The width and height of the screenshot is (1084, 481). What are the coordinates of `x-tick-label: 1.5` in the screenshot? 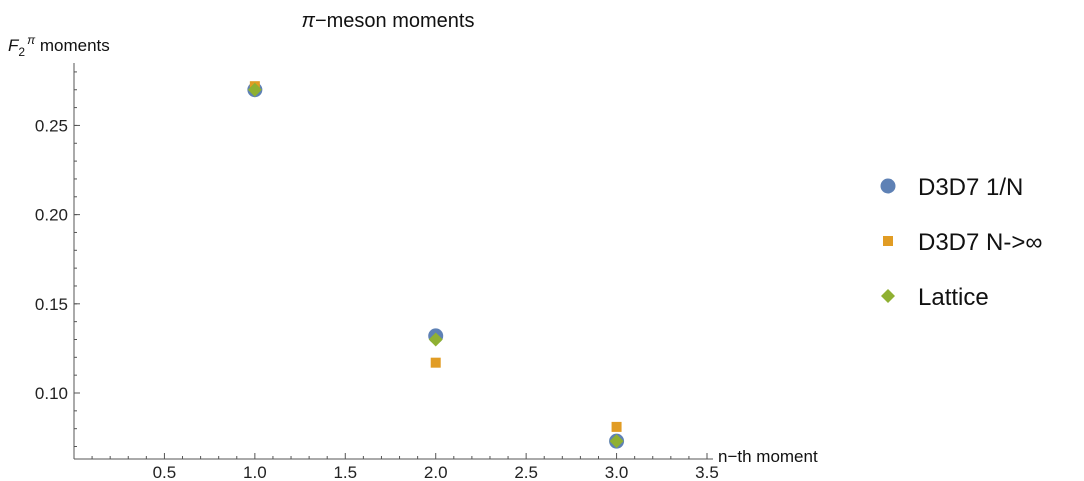 It's located at (345, 472).